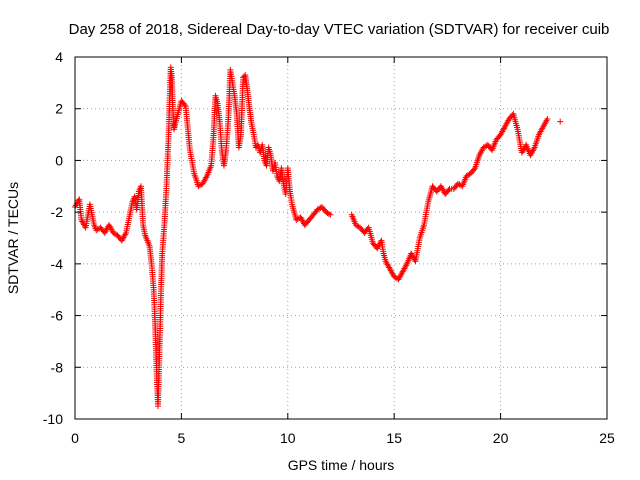 This screenshot has height=480, width=640. I want to click on y-axis-label: SDTVAR / TECUs, so click(13, 238).